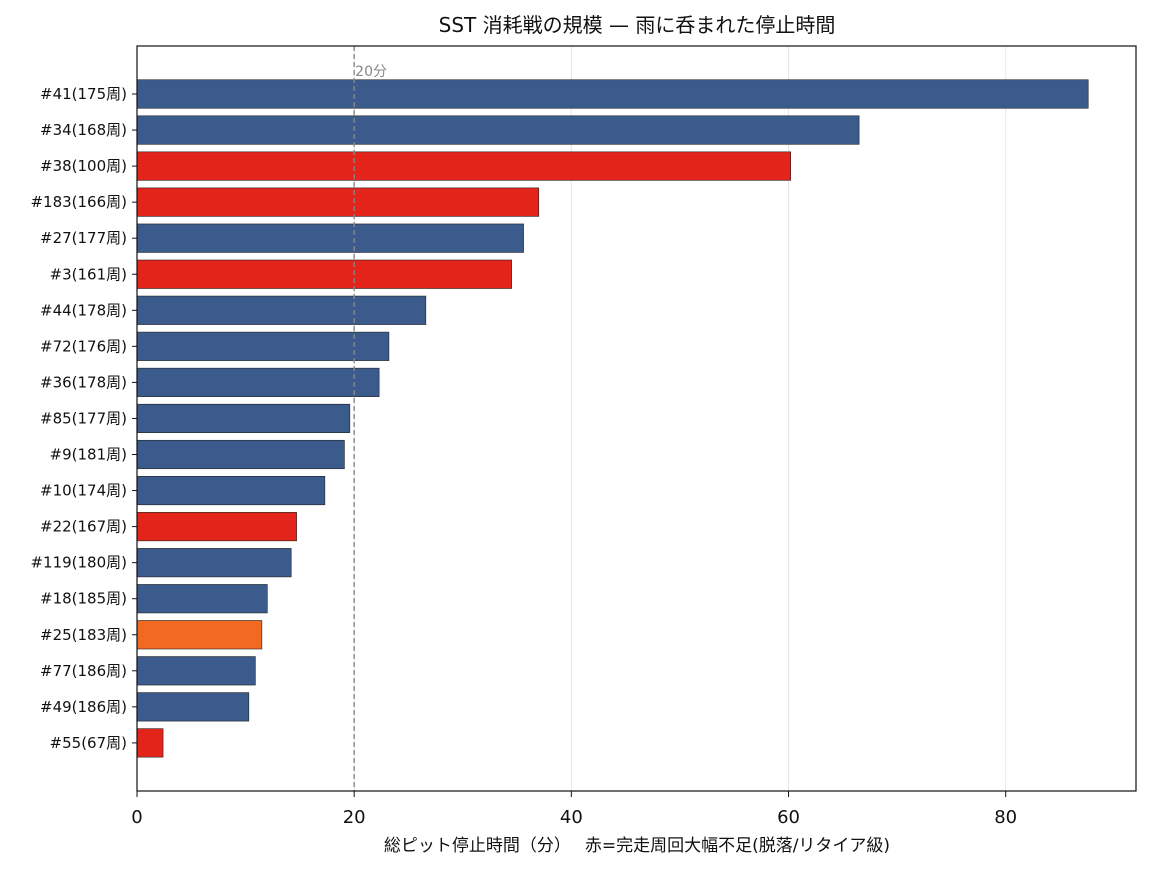 The image size is (1151, 871). I want to click on y-tick-label: #119(180周), so click(78, 563).